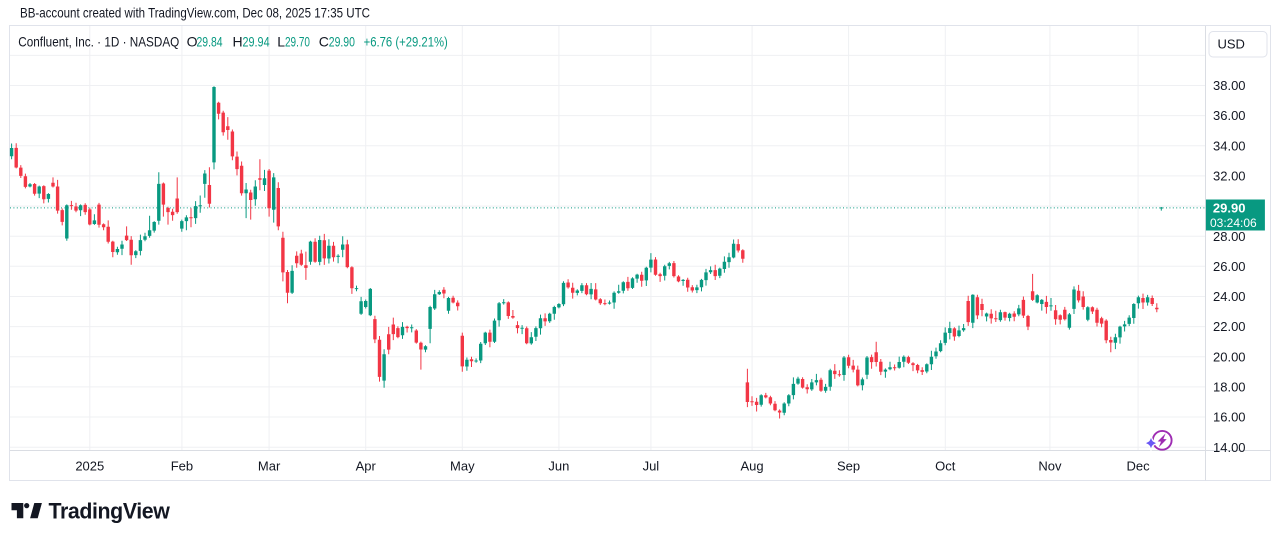 The image size is (1281, 541). I want to click on svg-text: 24.00, so click(1229, 296).